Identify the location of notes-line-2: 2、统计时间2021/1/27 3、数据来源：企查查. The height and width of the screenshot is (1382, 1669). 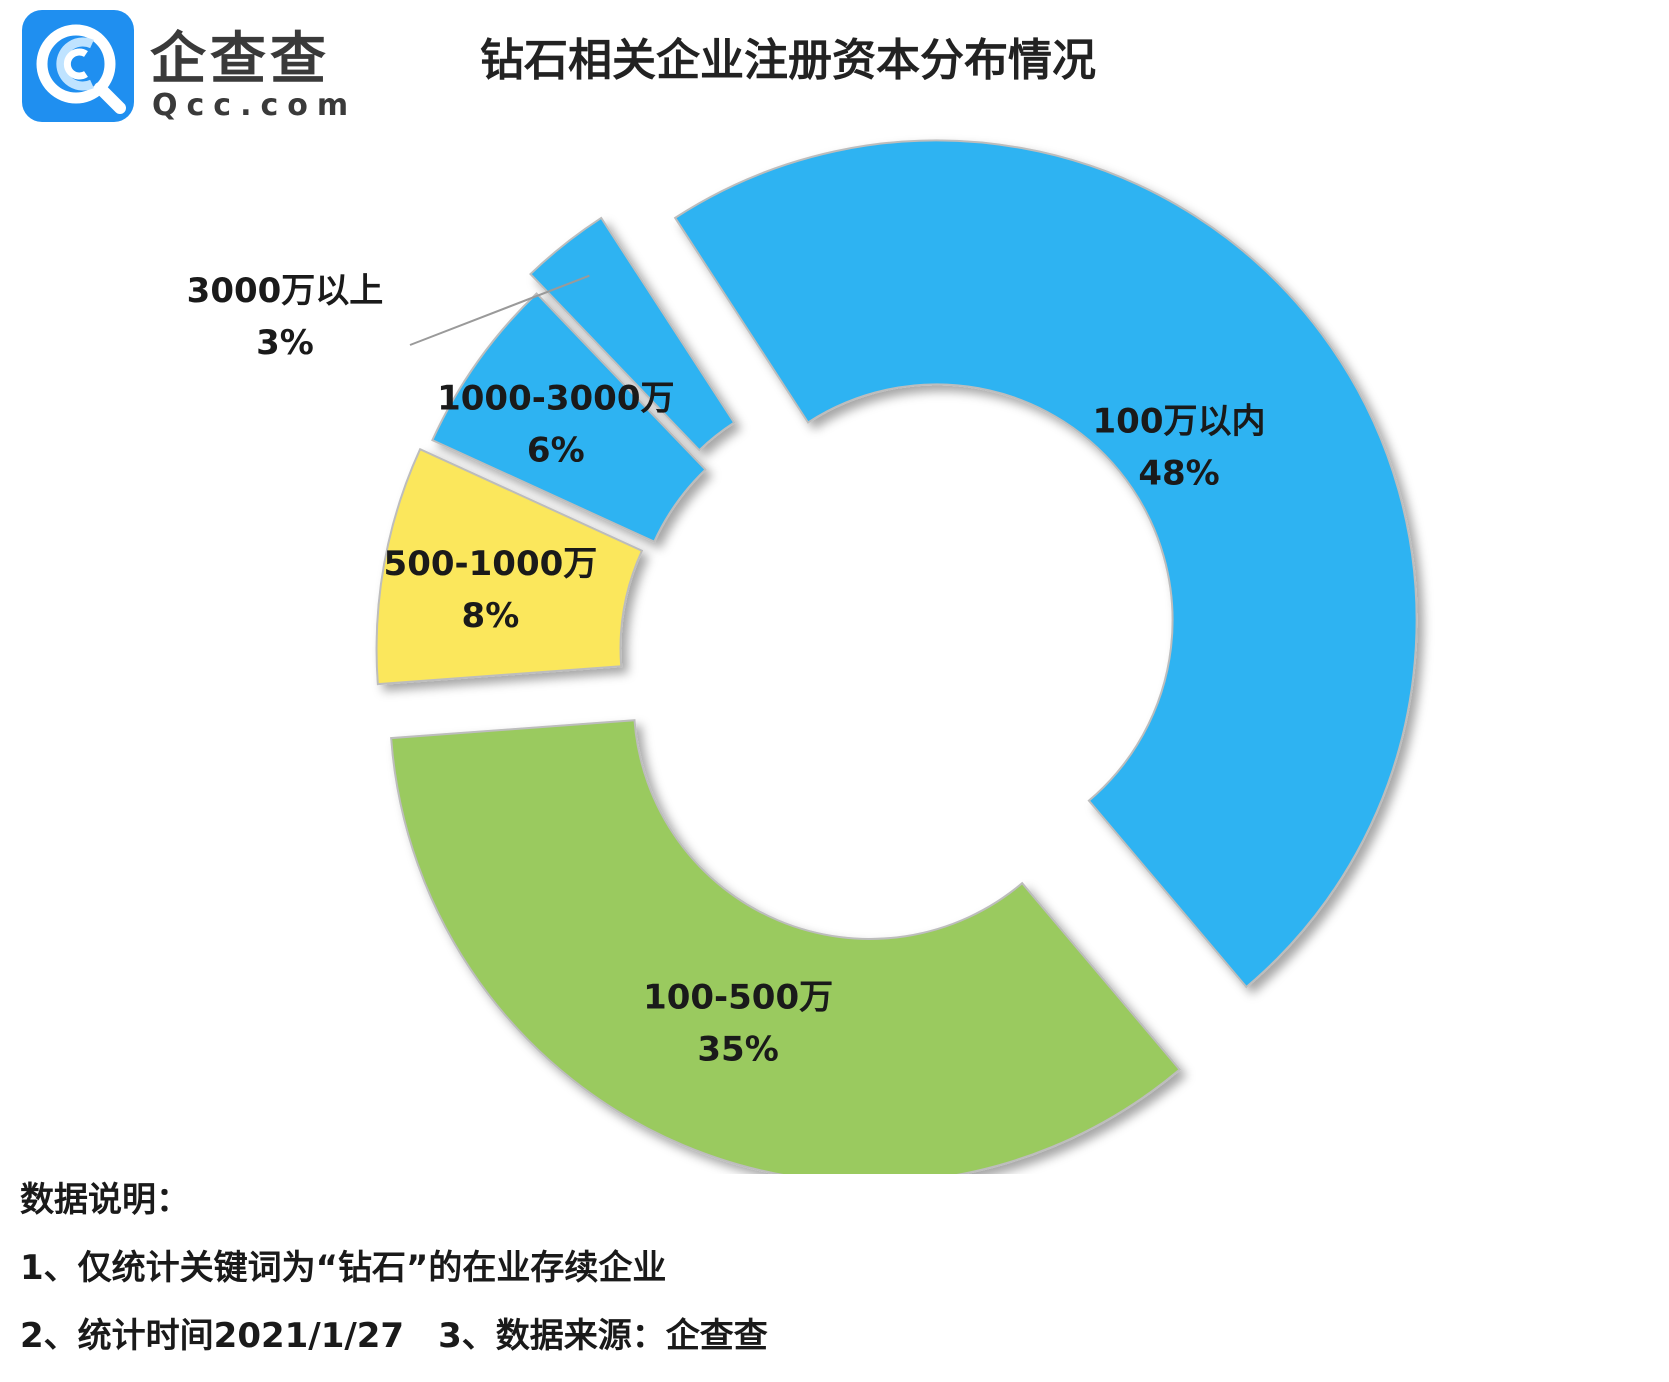
(394, 1336).